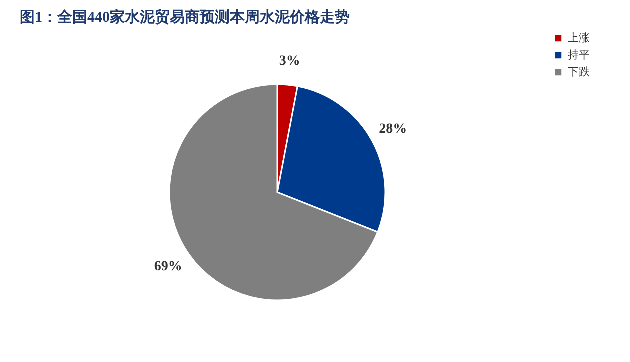  What do you see at coordinates (393, 129) in the screenshot?
I see `data-label: 28%` at bounding box center [393, 129].